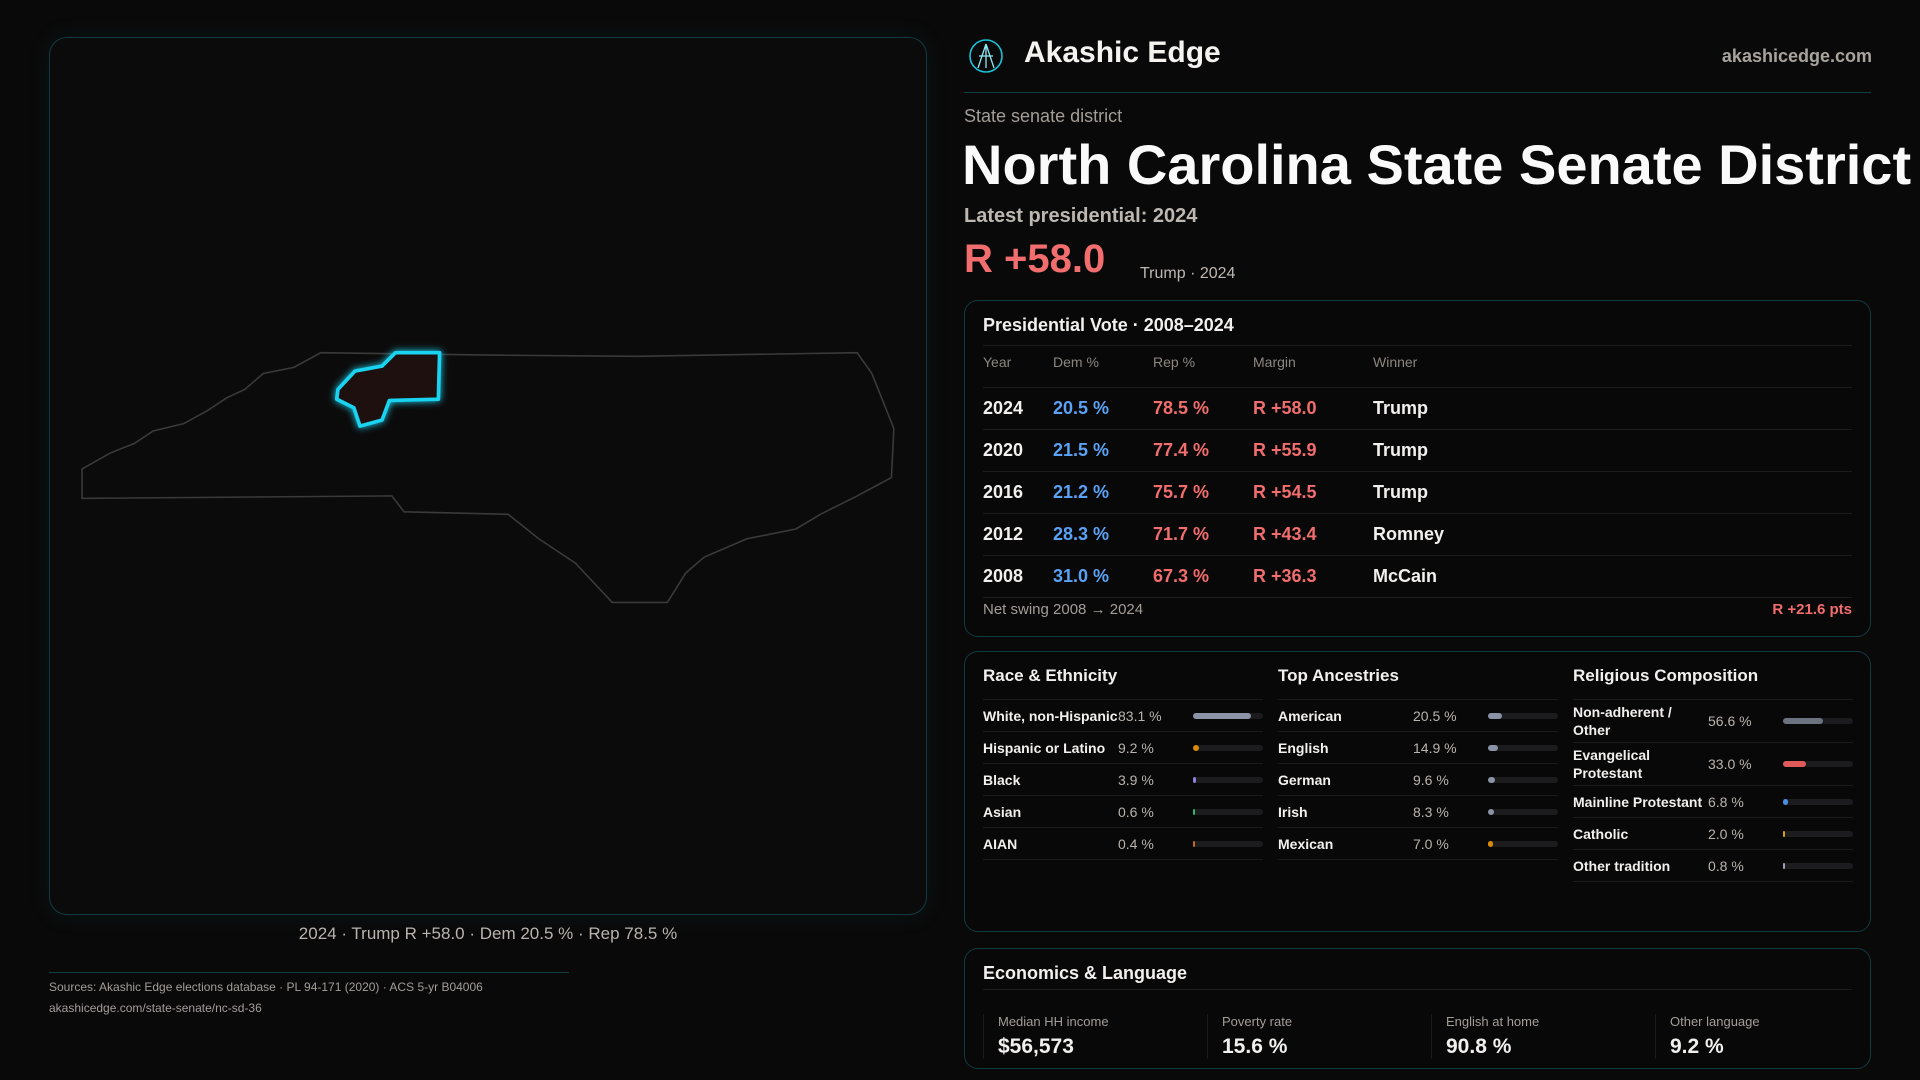 Image resolution: width=1920 pixels, height=1080 pixels. Describe the element at coordinates (1726, 865) in the screenshot. I see `item-value: 0.8 %` at that location.